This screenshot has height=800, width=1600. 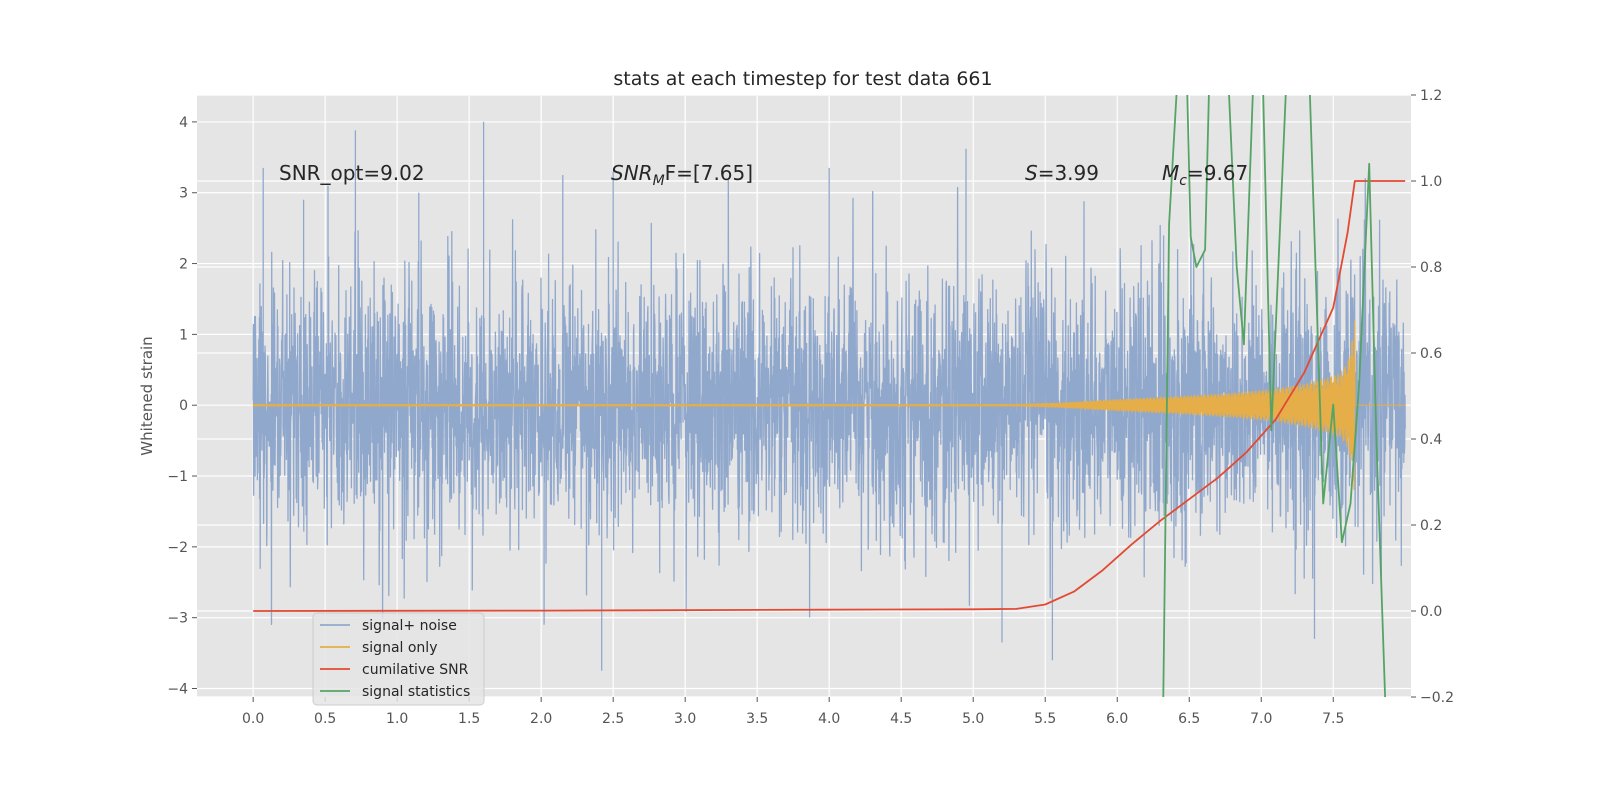 What do you see at coordinates (253, 719) in the screenshot?
I see `x-tick-label: 0.0` at bounding box center [253, 719].